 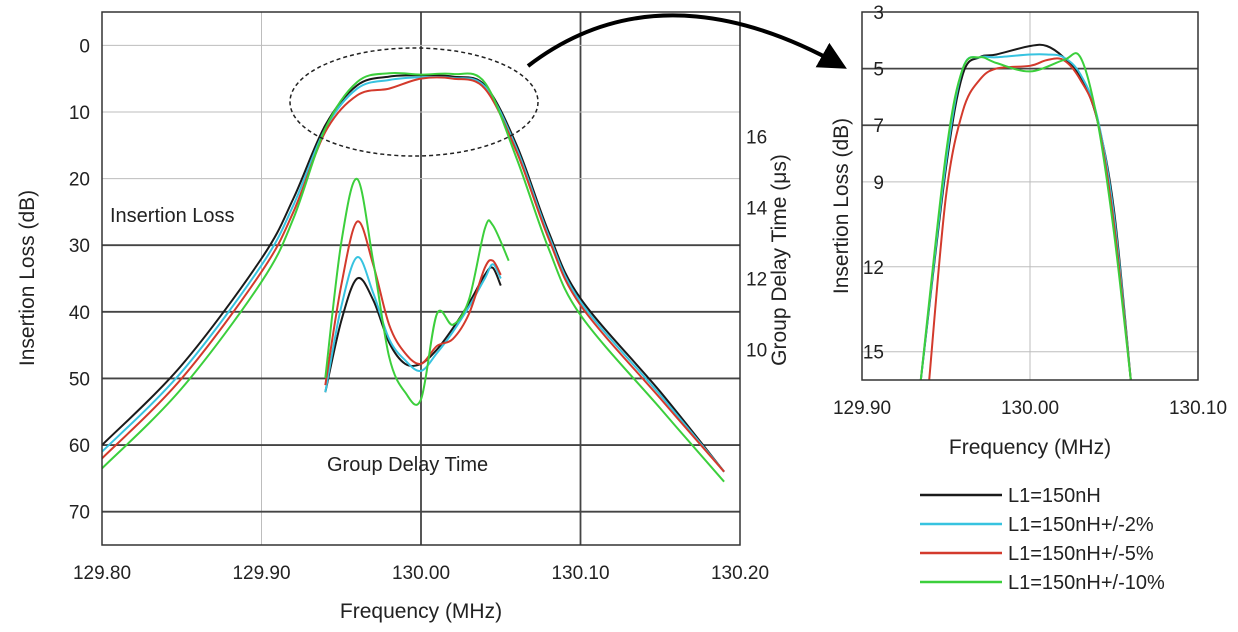 I want to click on zoom-chart-xtick-0: 129.90, so click(x=862, y=408).